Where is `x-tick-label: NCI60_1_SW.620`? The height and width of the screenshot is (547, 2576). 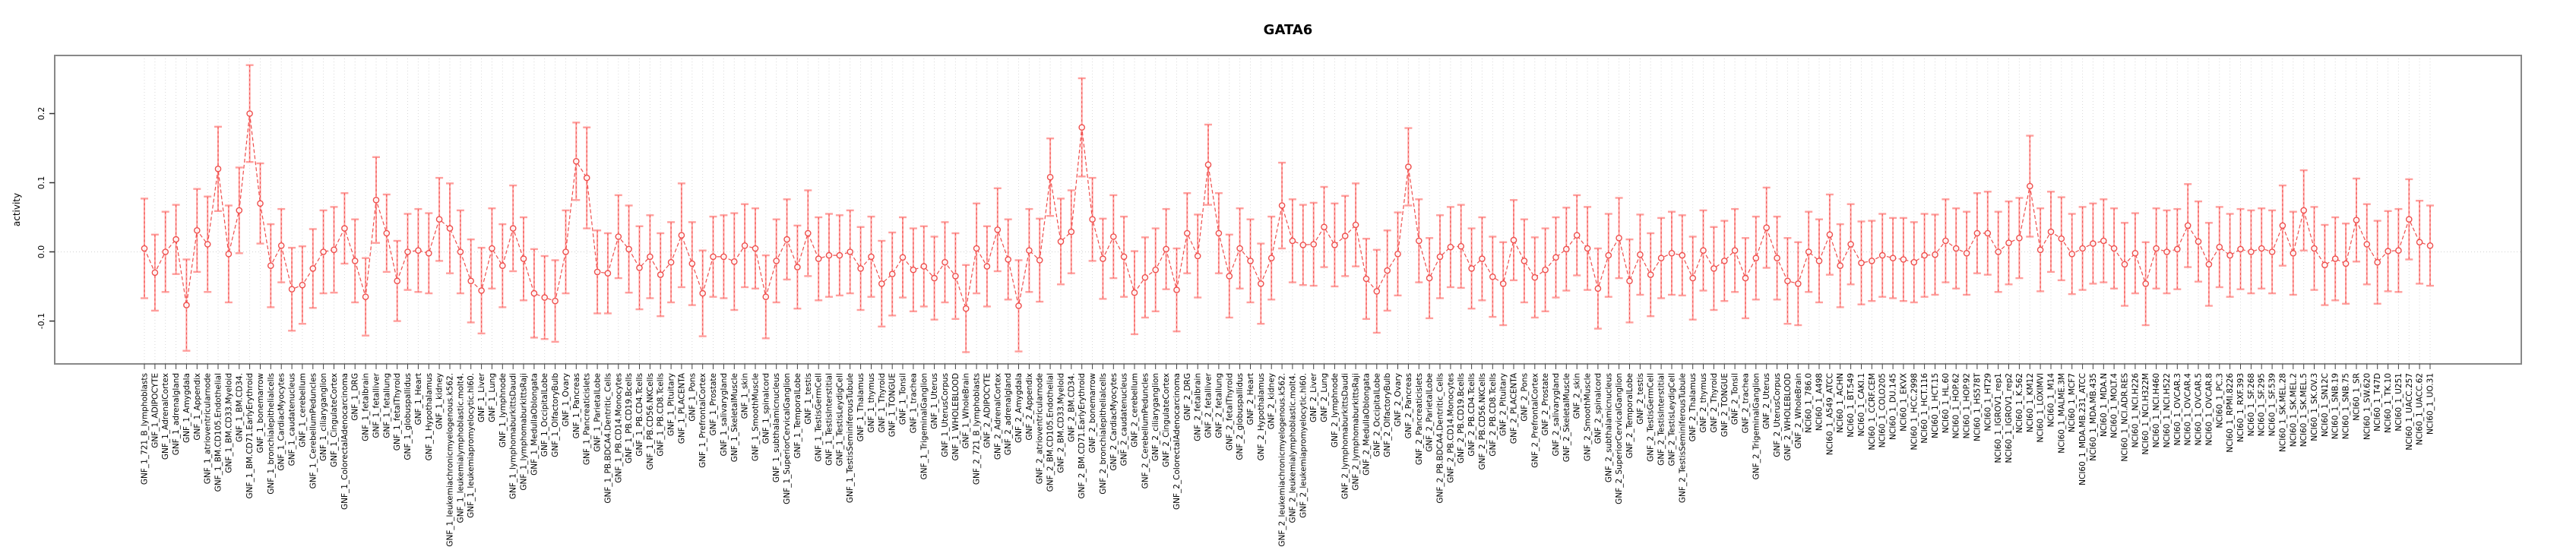
x-tick-label: NCI60_1_SW.620 is located at coordinates (2367, 406).